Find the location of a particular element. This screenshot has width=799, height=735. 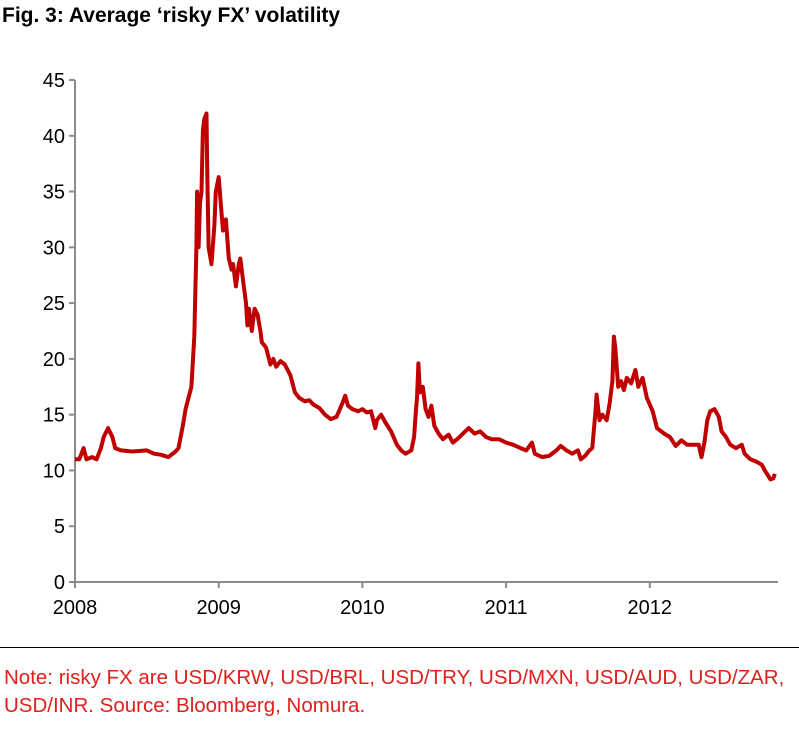

y-tick-label: 35 is located at coordinates (54, 193).